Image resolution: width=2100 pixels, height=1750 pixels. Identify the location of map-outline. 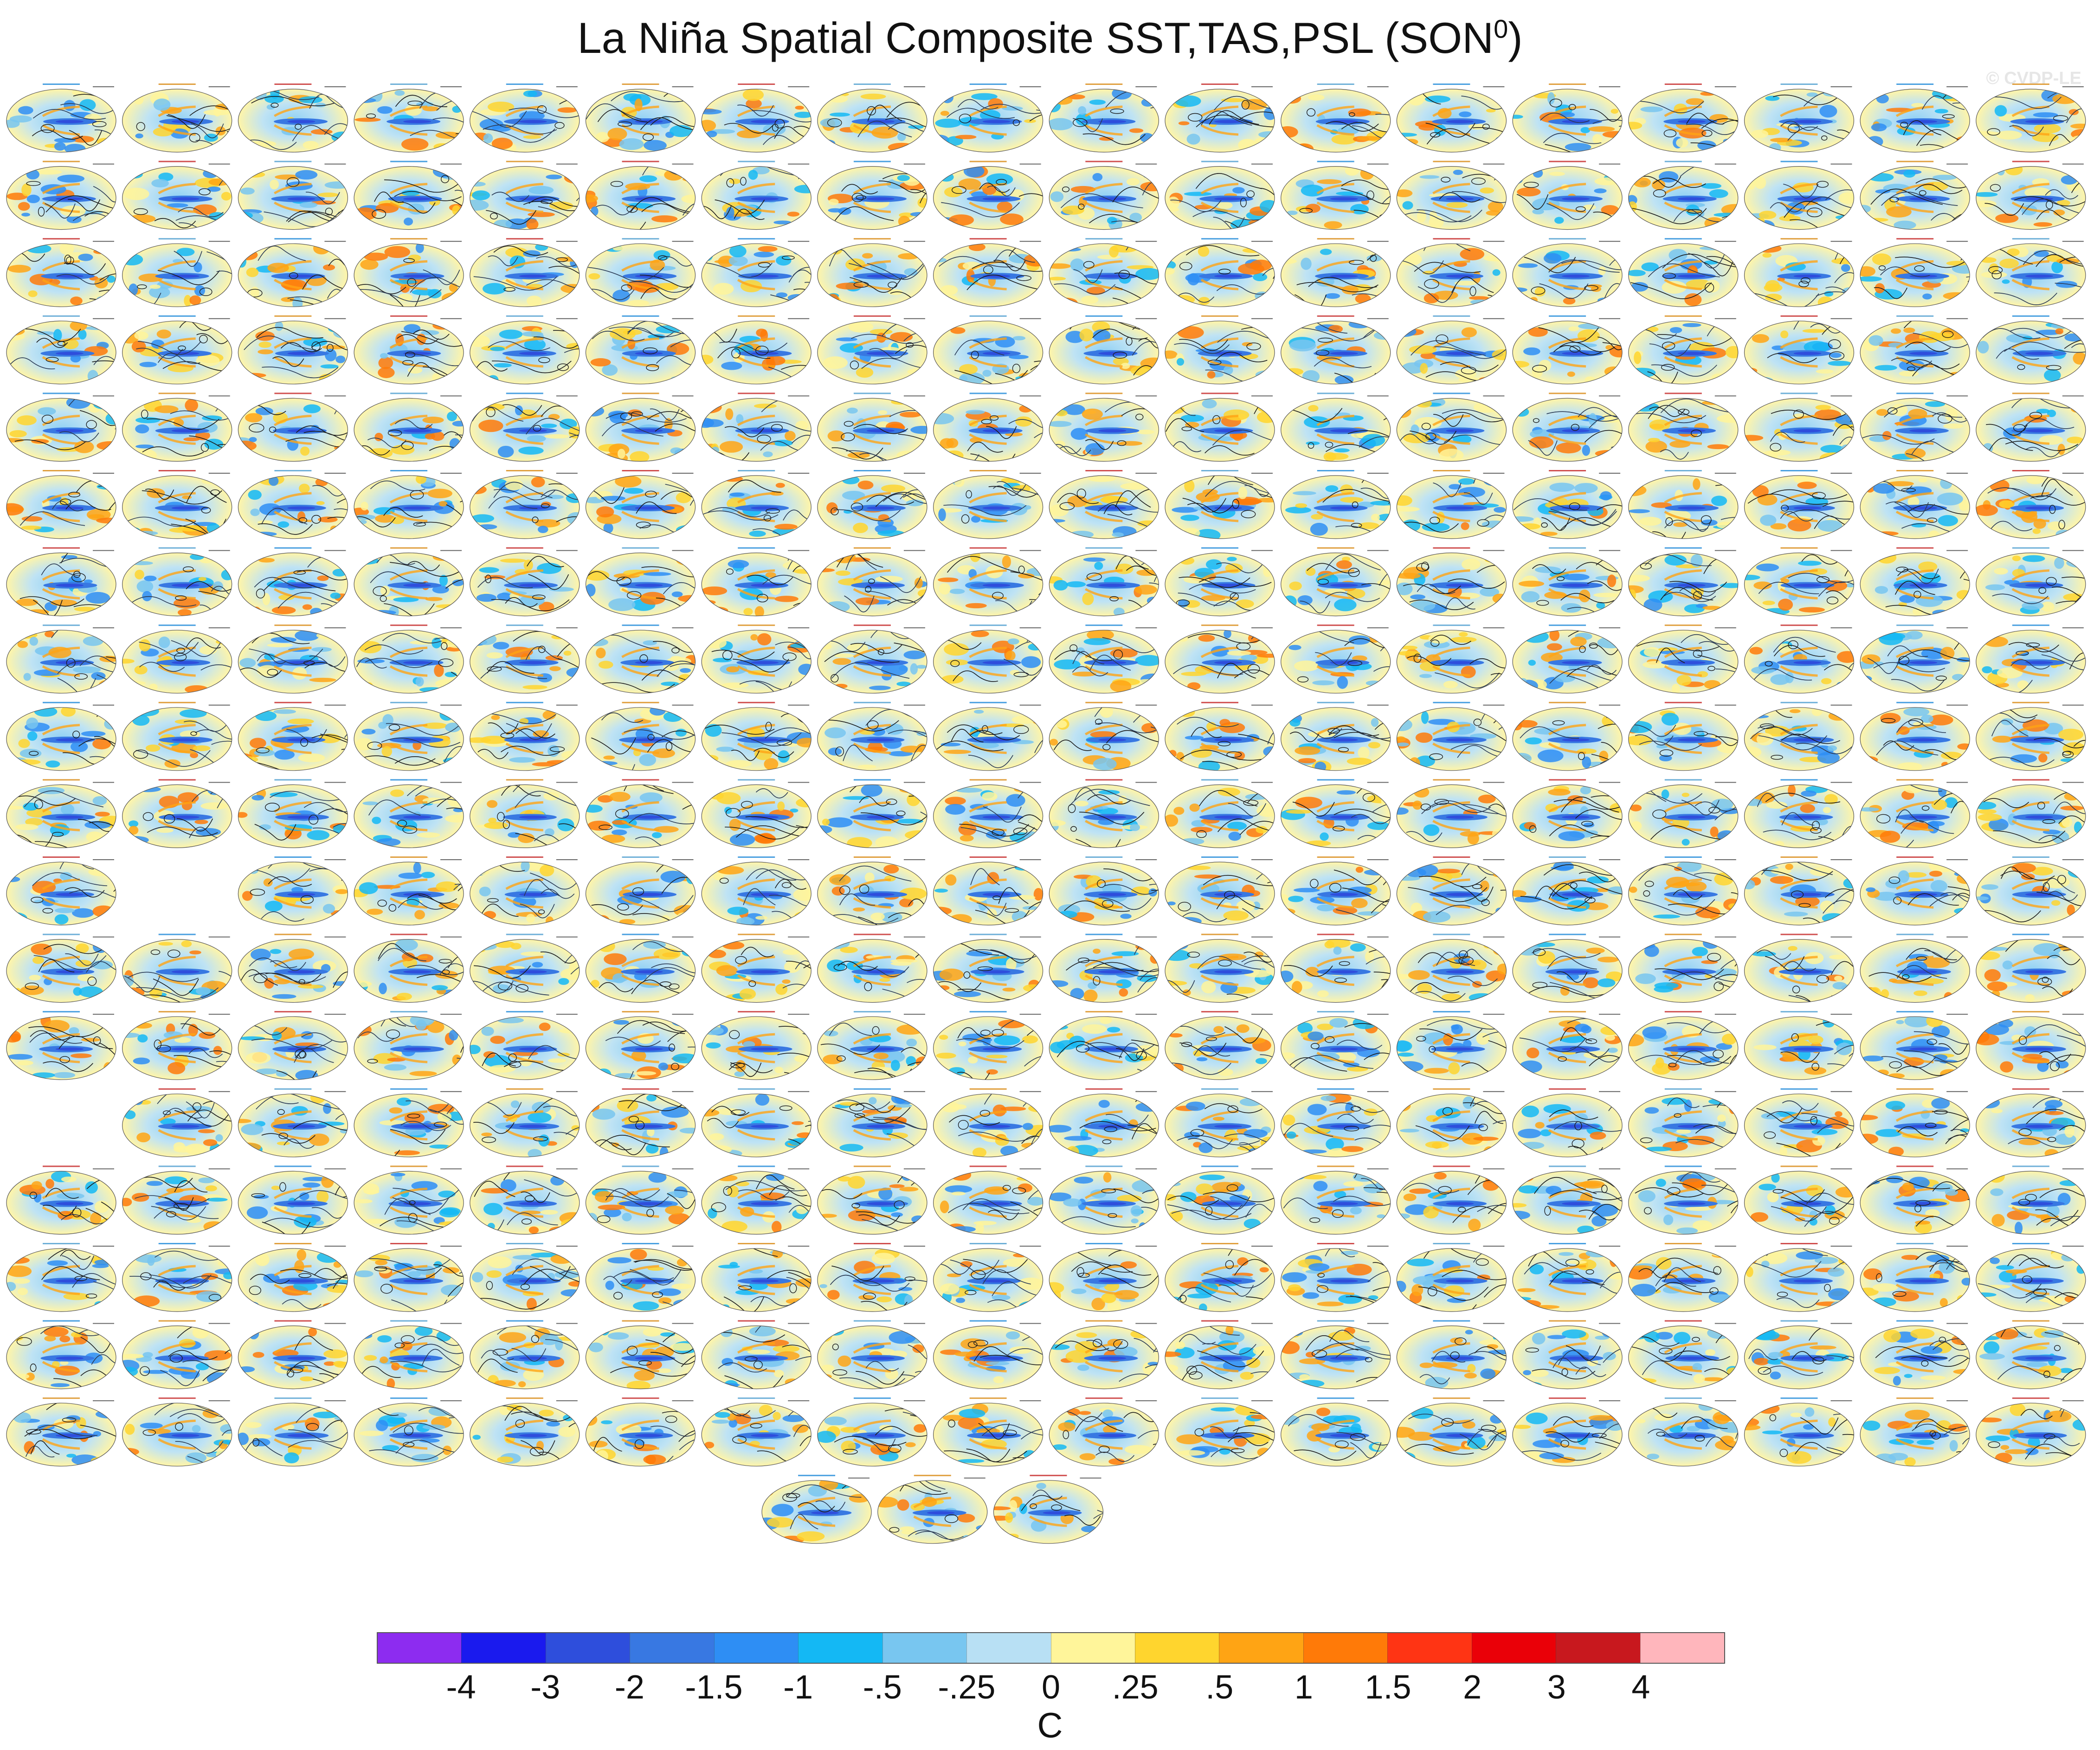
(177, 353).